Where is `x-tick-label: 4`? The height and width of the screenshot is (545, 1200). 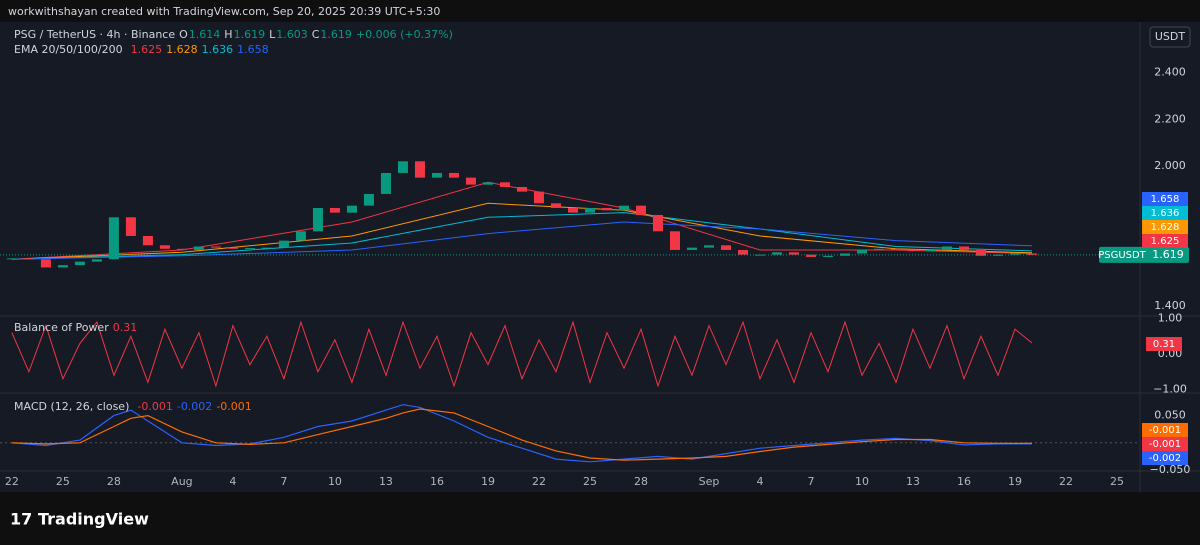 x-tick-label: 4 is located at coordinates (232, 481).